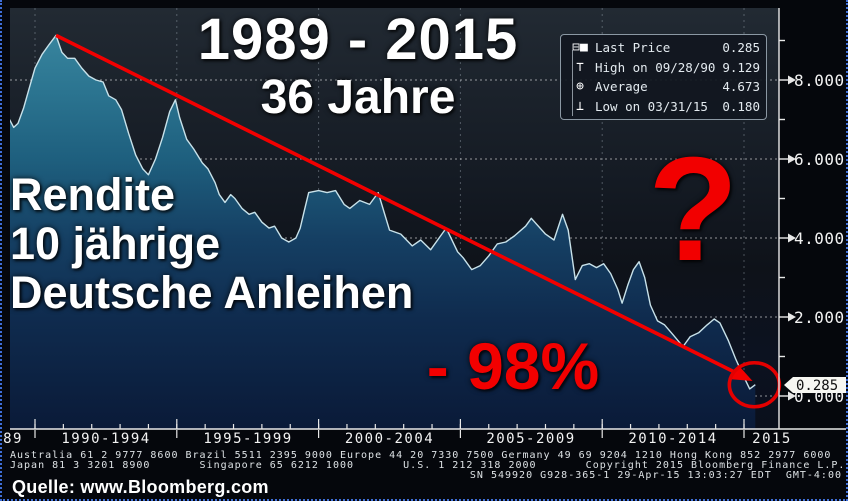 The height and width of the screenshot is (501, 848). I want to click on legend-tree-bracket, so click(572, 83).